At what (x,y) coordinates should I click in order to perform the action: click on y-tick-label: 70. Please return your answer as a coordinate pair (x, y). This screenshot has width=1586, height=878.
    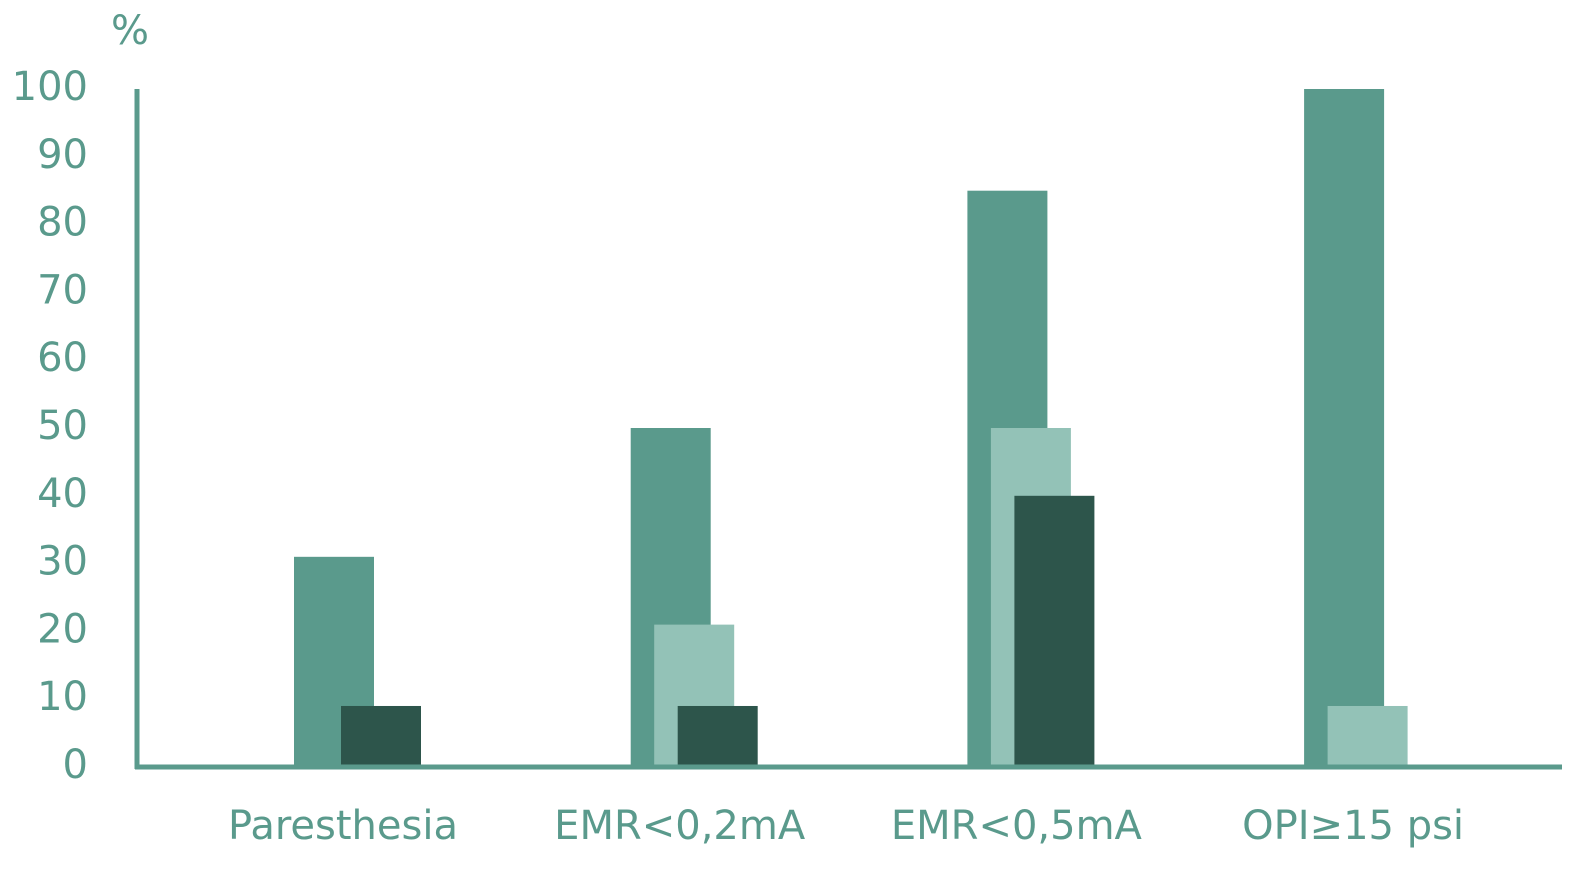
    Looking at the image, I should click on (62, 290).